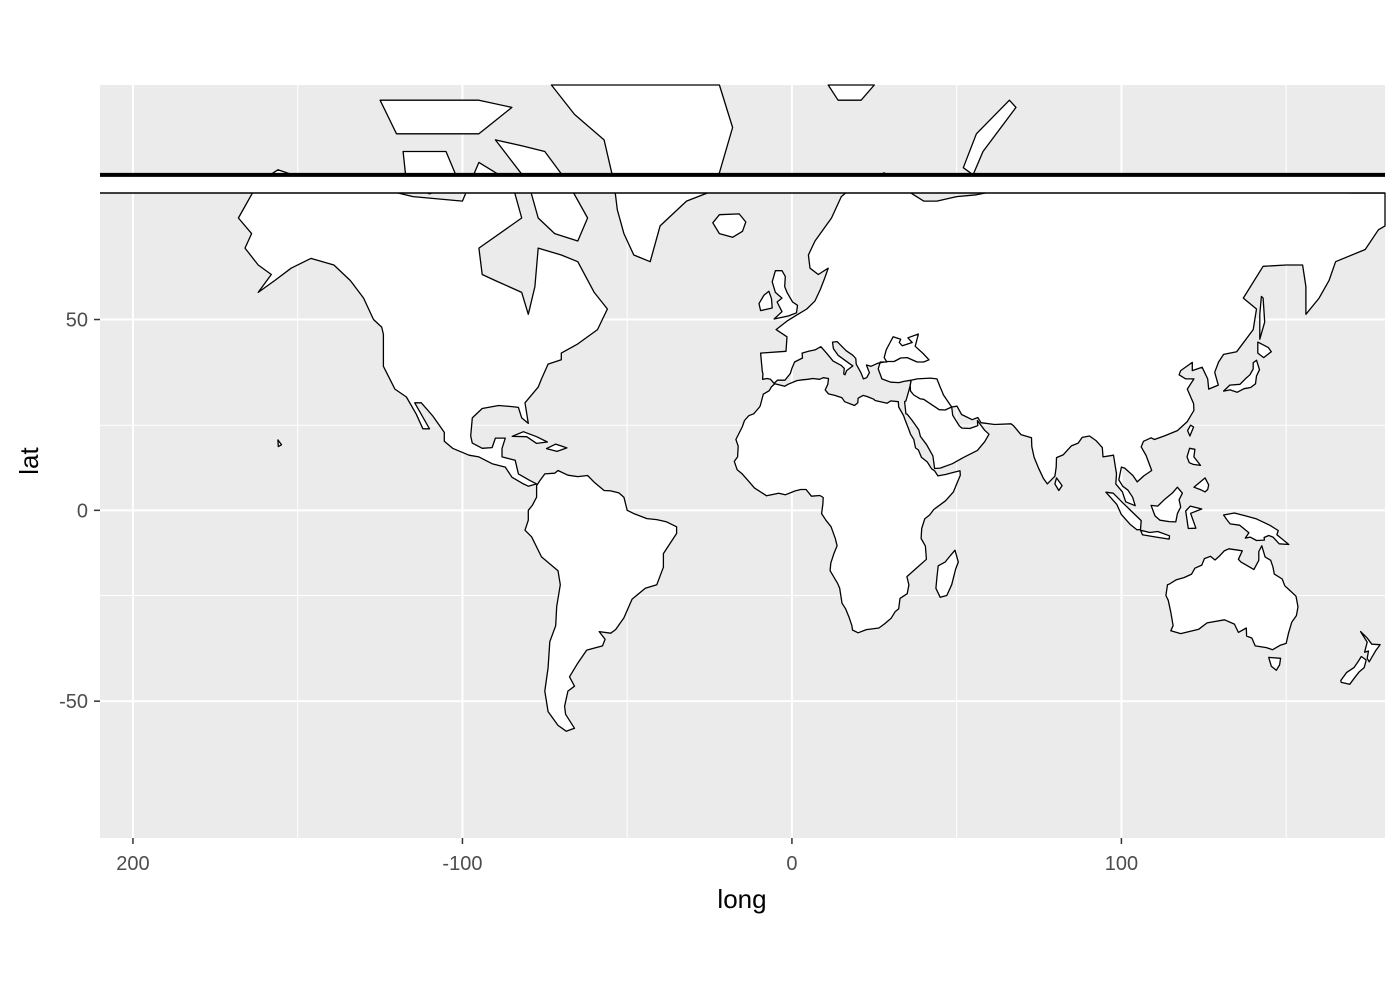 The width and height of the screenshot is (1400, 1000). What do you see at coordinates (446, 117) in the screenshot?
I see `region-arctic-islands` at bounding box center [446, 117].